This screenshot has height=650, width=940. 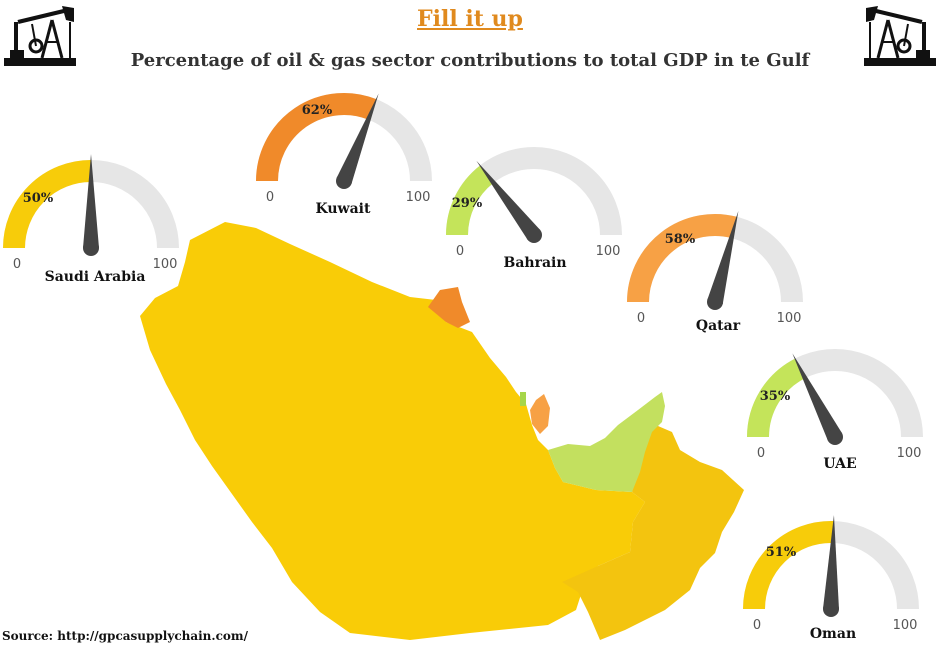 What do you see at coordinates (317, 110) in the screenshot?
I see `gauge-value-label: 62%` at bounding box center [317, 110].